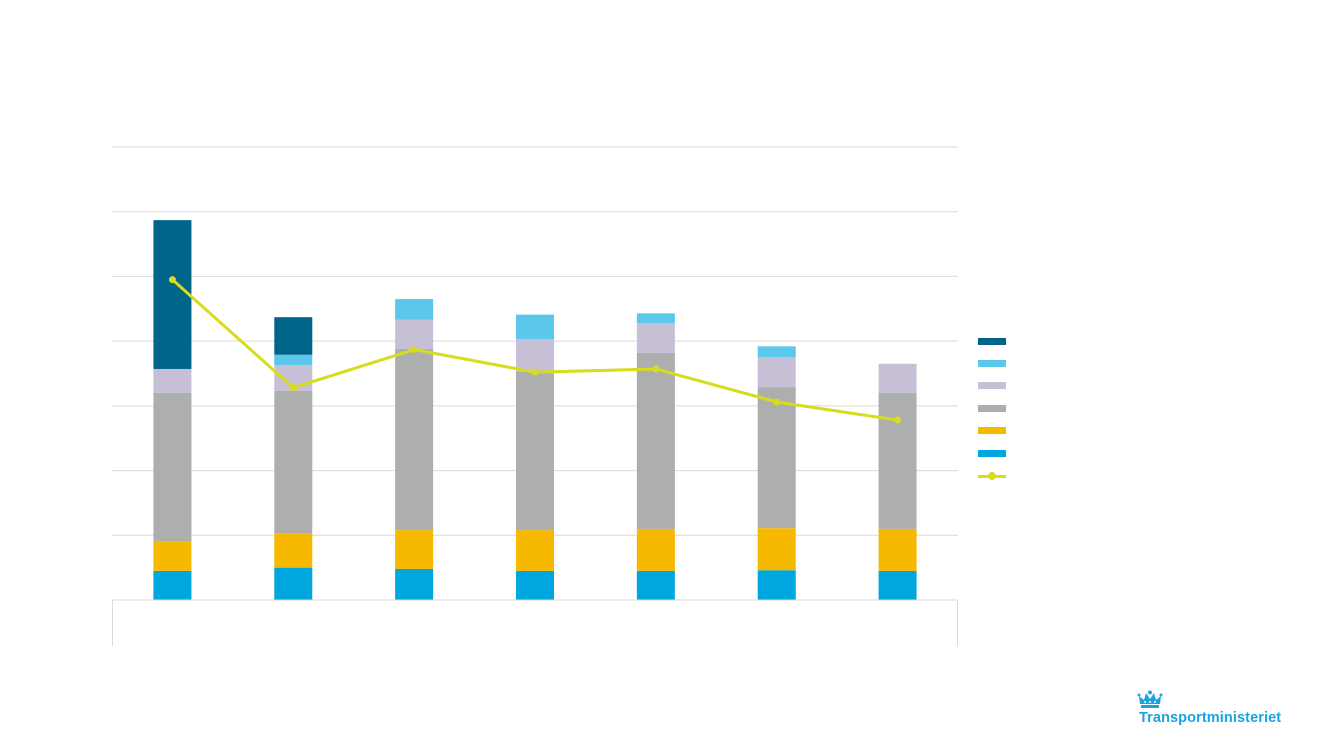 This screenshot has width=1333, height=750. I want to click on brand-logo: Transportministeriet, so click(1222, 710).